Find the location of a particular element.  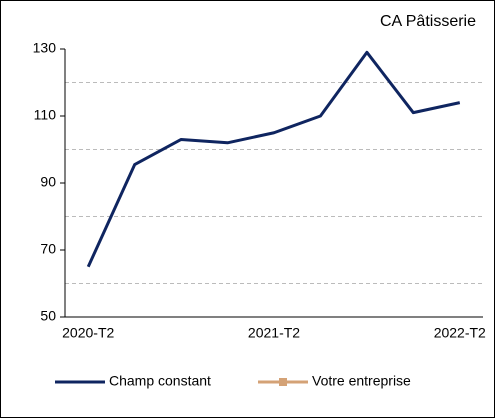

x-tick-label: 2022-T2 is located at coordinates (460, 333).